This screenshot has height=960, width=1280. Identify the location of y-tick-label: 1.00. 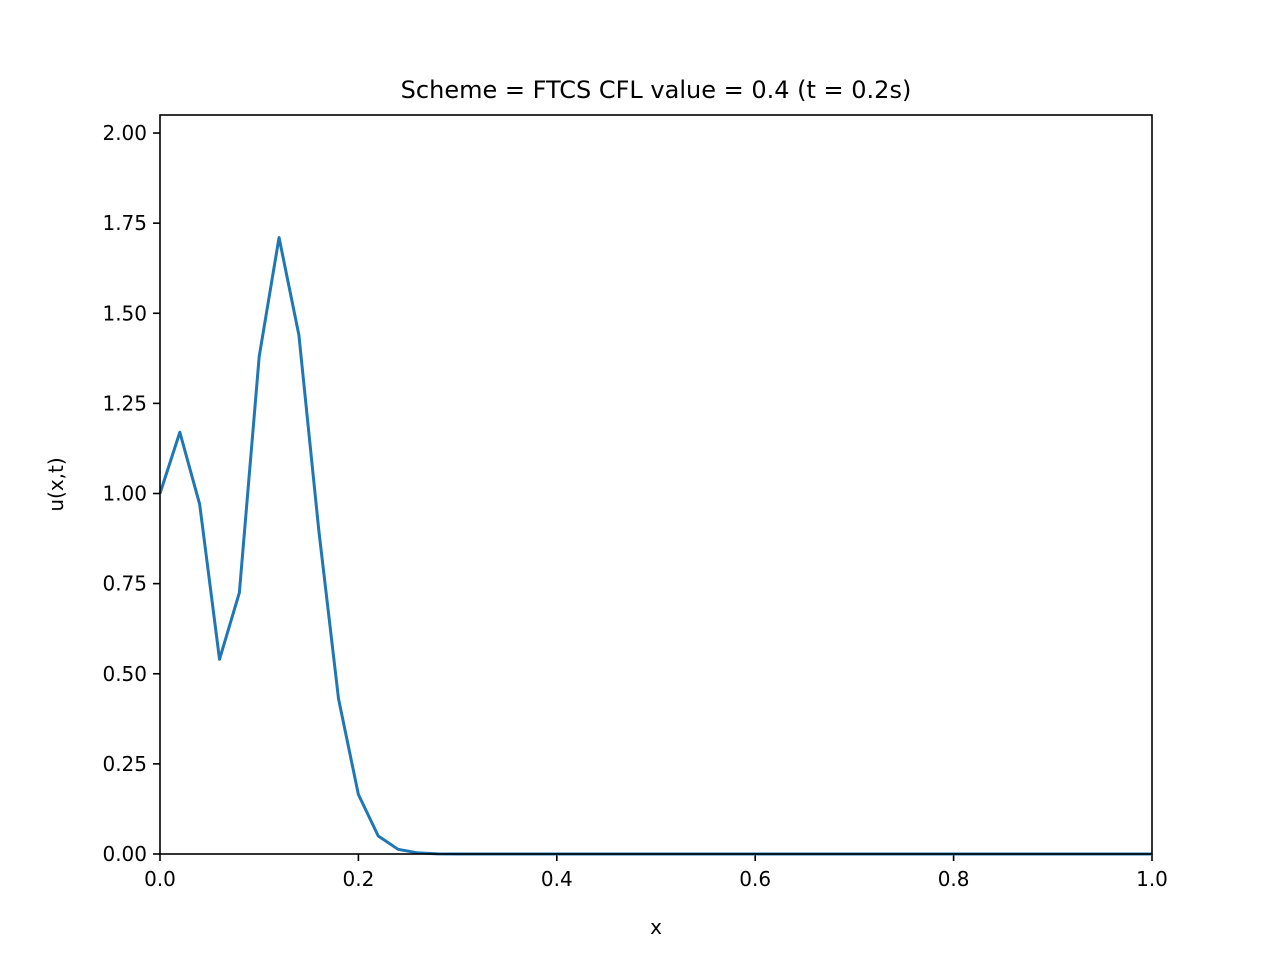
(124, 494).